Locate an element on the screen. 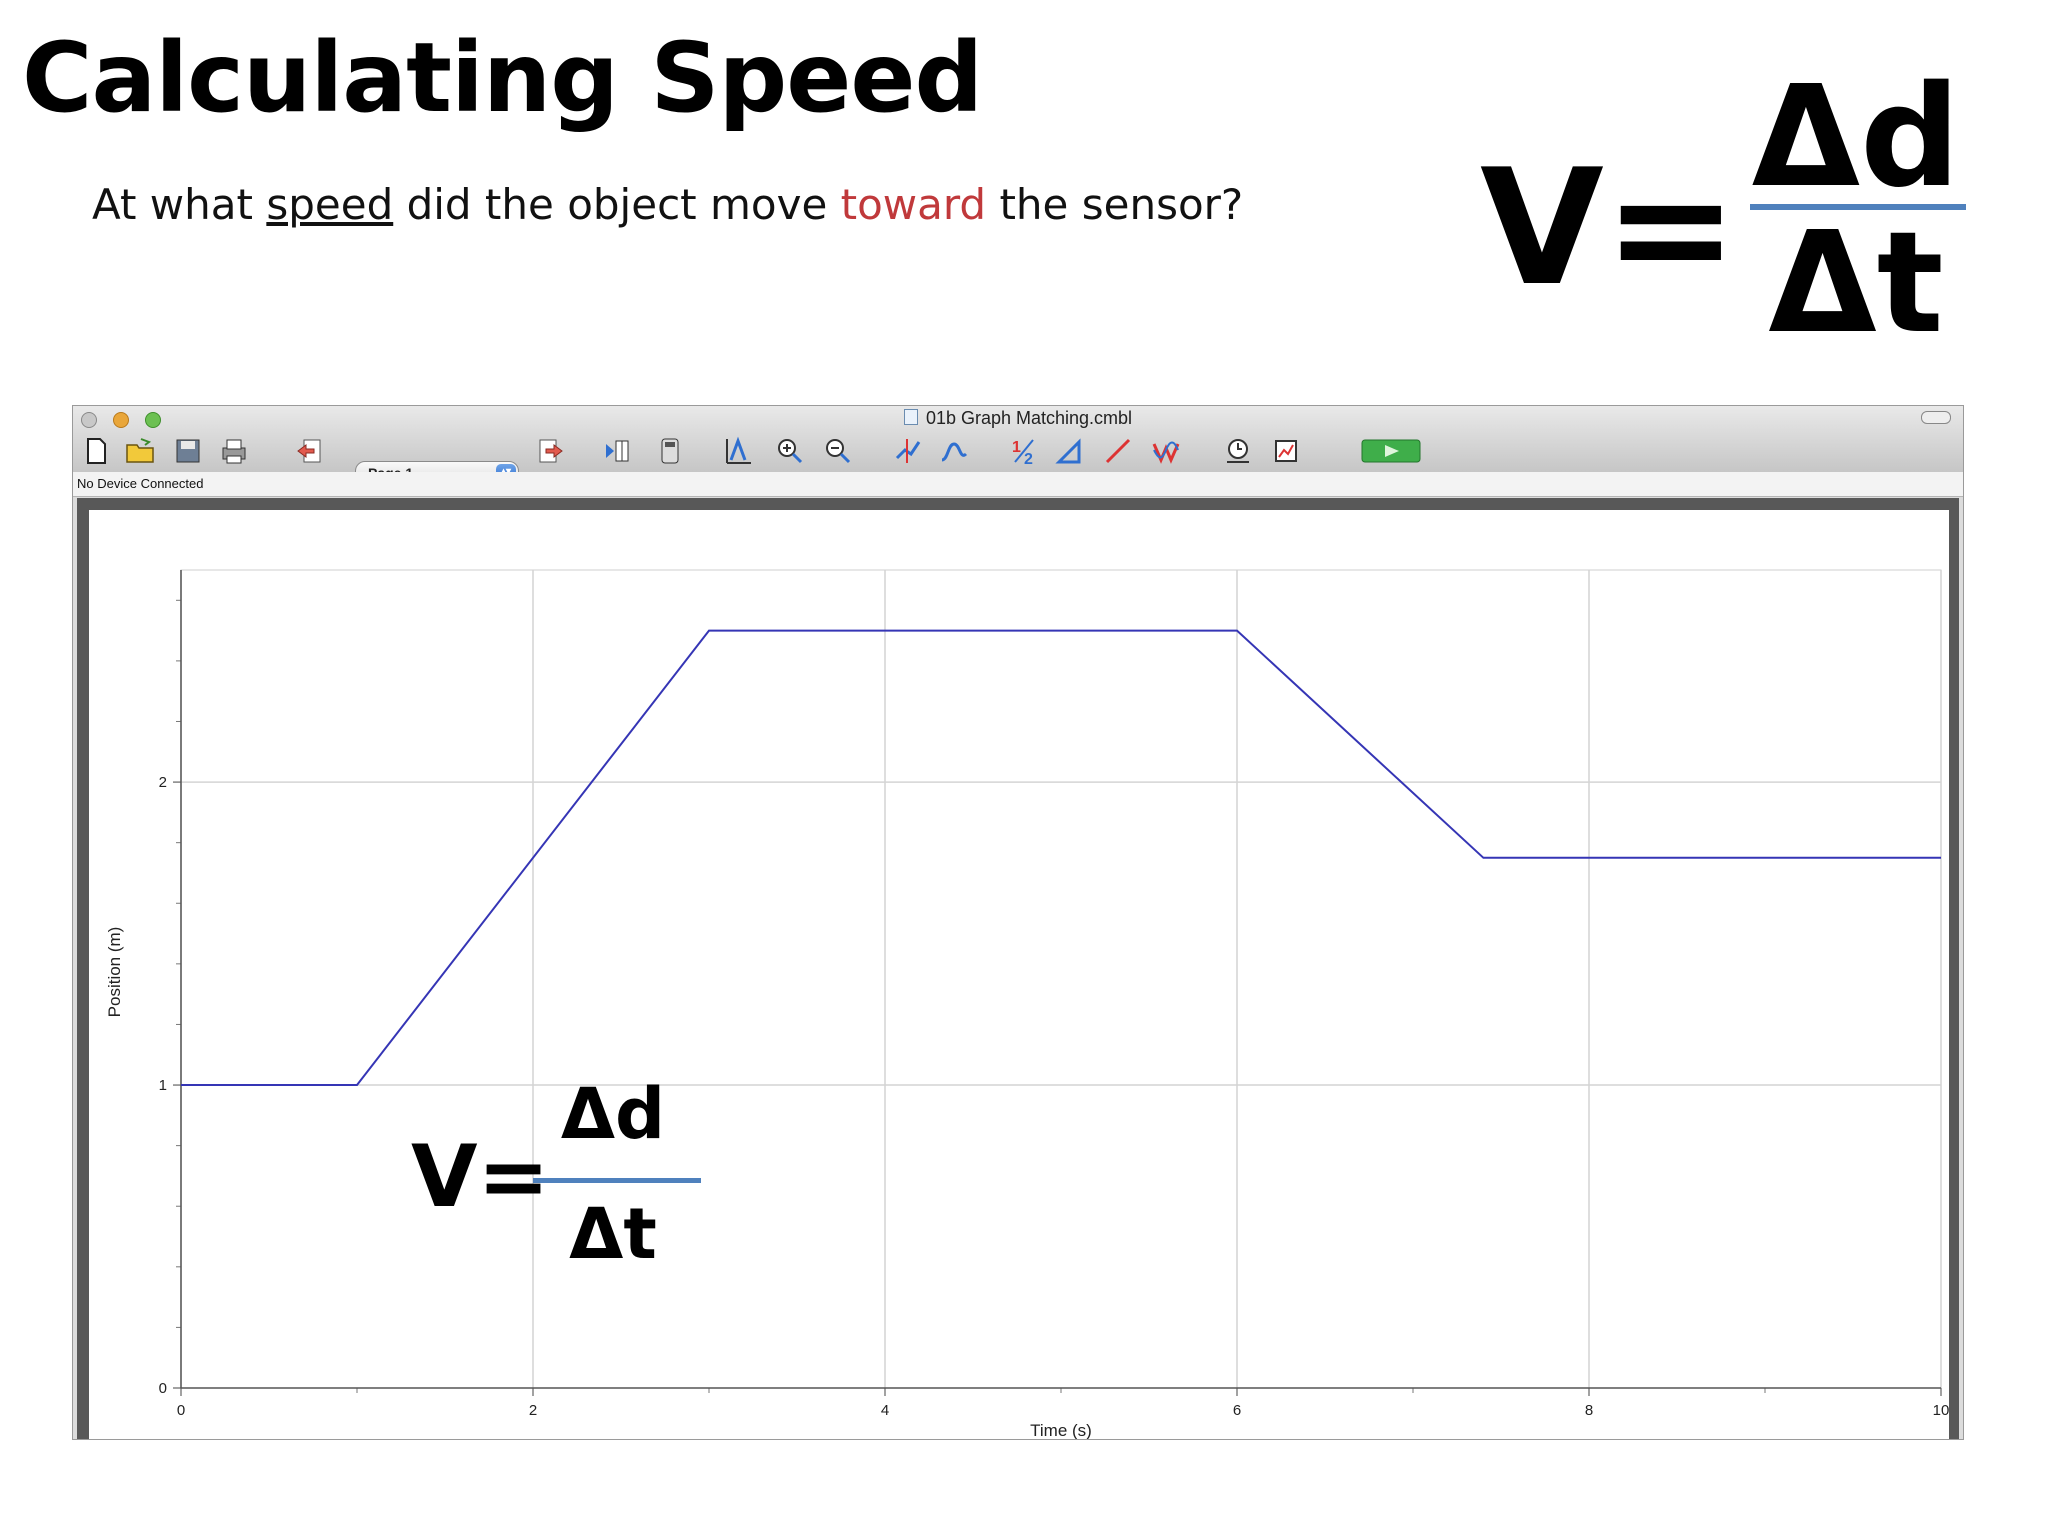  graph-annotation-formula: V= Δd Δt is located at coordinates (561, 1181).